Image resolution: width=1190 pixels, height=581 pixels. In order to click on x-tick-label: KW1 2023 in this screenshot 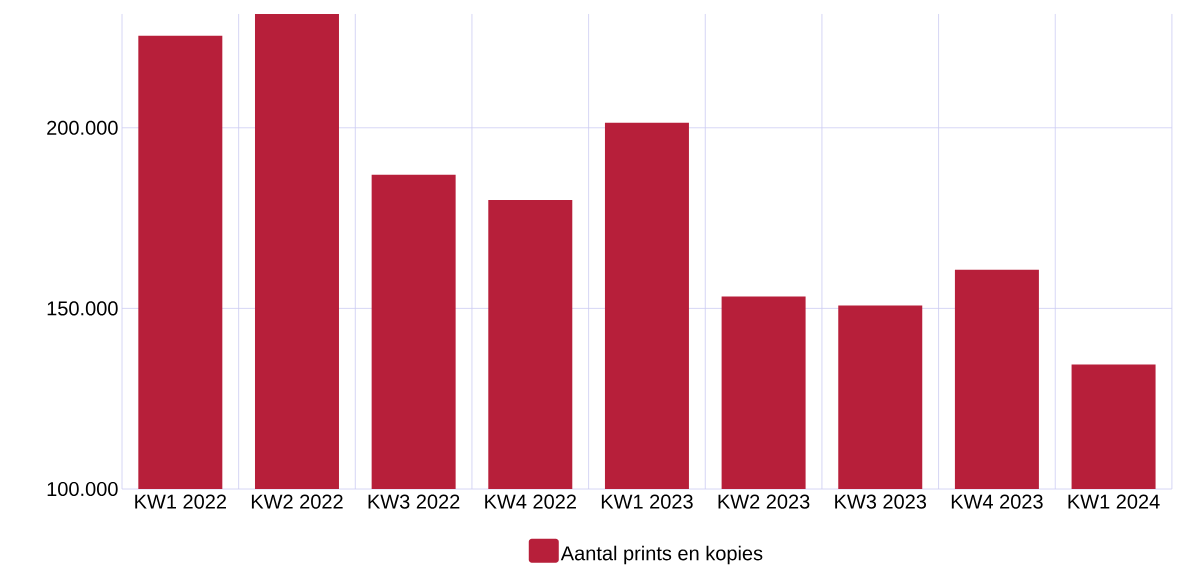, I will do `click(647, 501)`.